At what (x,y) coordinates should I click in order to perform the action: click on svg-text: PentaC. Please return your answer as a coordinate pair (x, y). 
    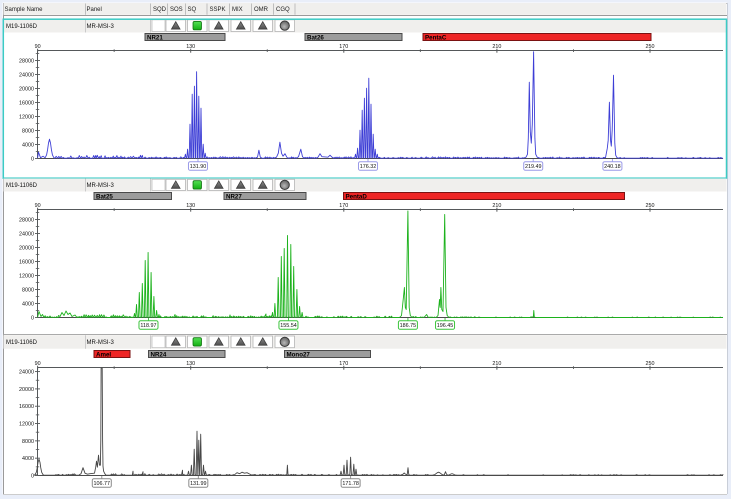
    Looking at the image, I should click on (436, 37).